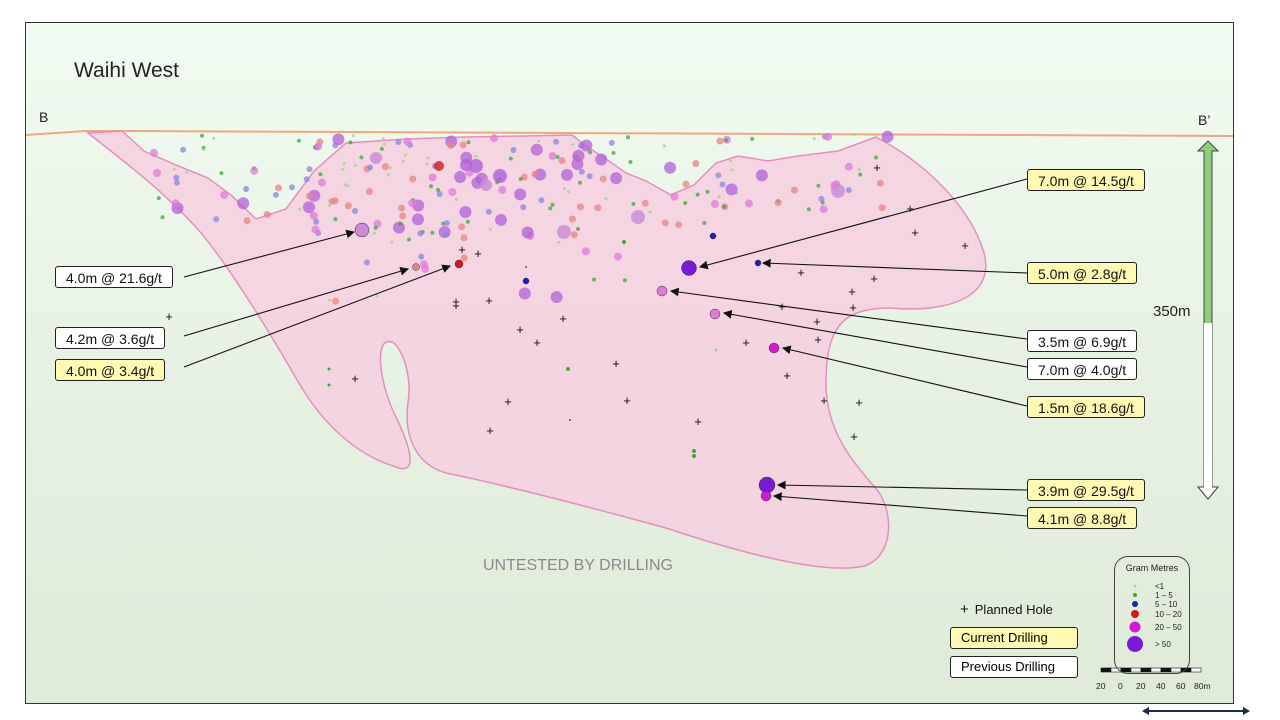  I want to click on untested-label: UNTESTED BY DRILLING, so click(578, 565).